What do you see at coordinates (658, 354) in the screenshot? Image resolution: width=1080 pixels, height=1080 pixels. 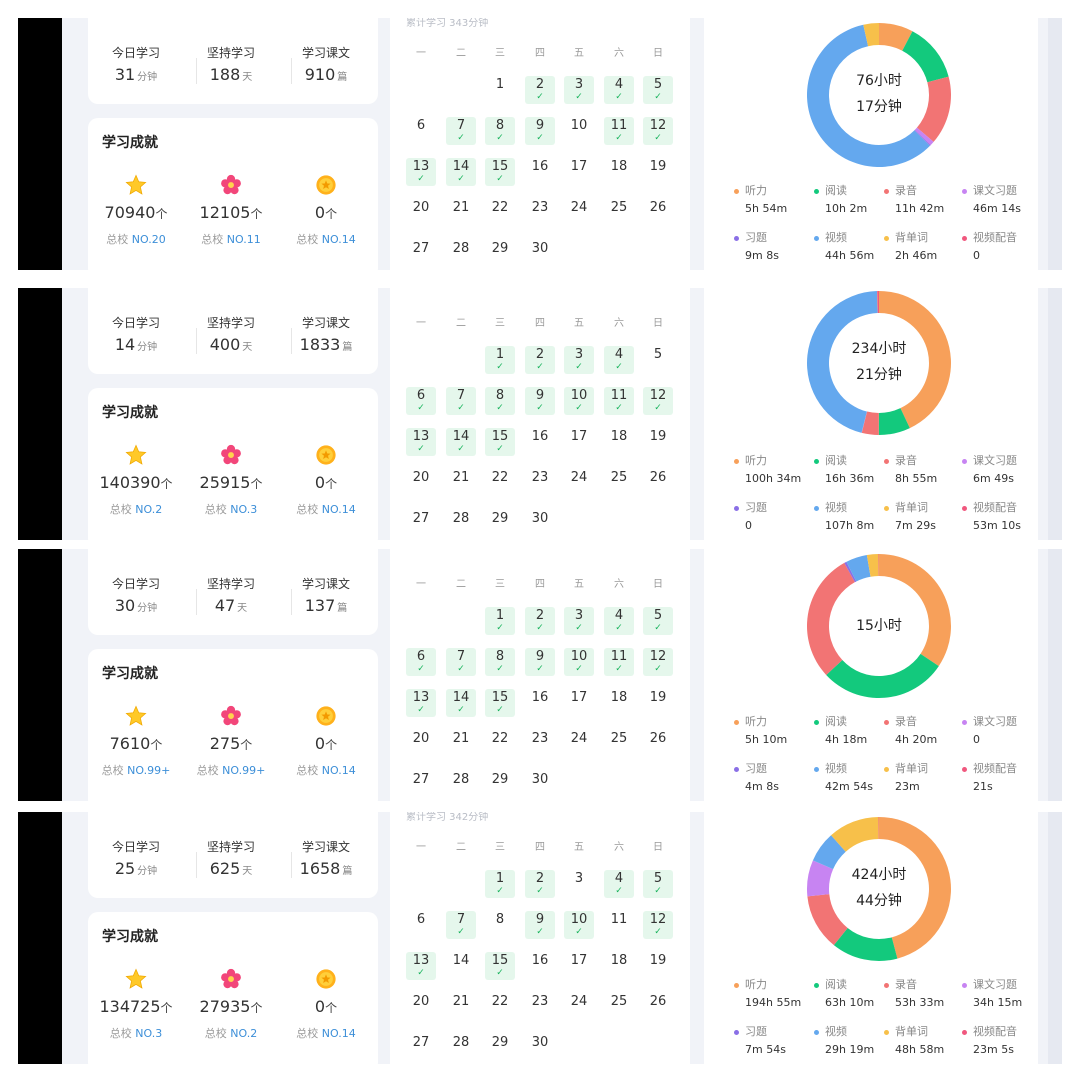 I see `calendar-day: 5` at bounding box center [658, 354].